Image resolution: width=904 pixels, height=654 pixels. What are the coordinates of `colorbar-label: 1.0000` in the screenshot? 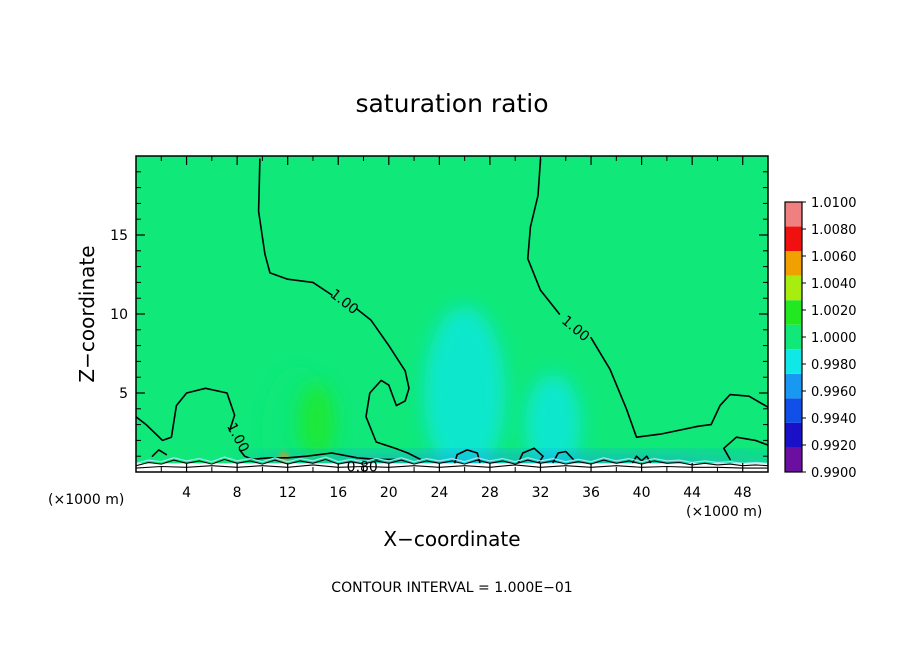 It's located at (834, 338).